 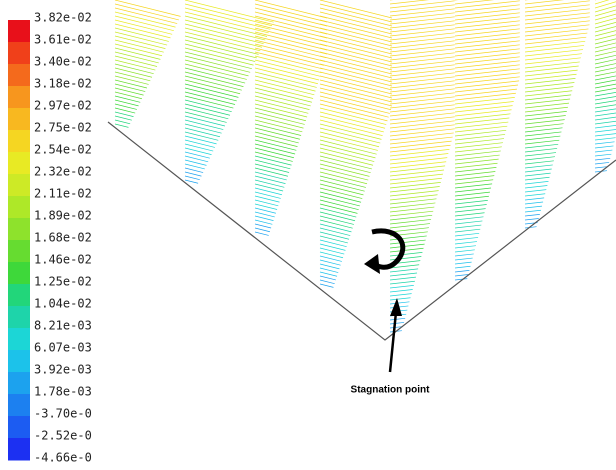 What do you see at coordinates (63, 326) in the screenshot?
I see `colorbar-label: 8.21e-03` at bounding box center [63, 326].